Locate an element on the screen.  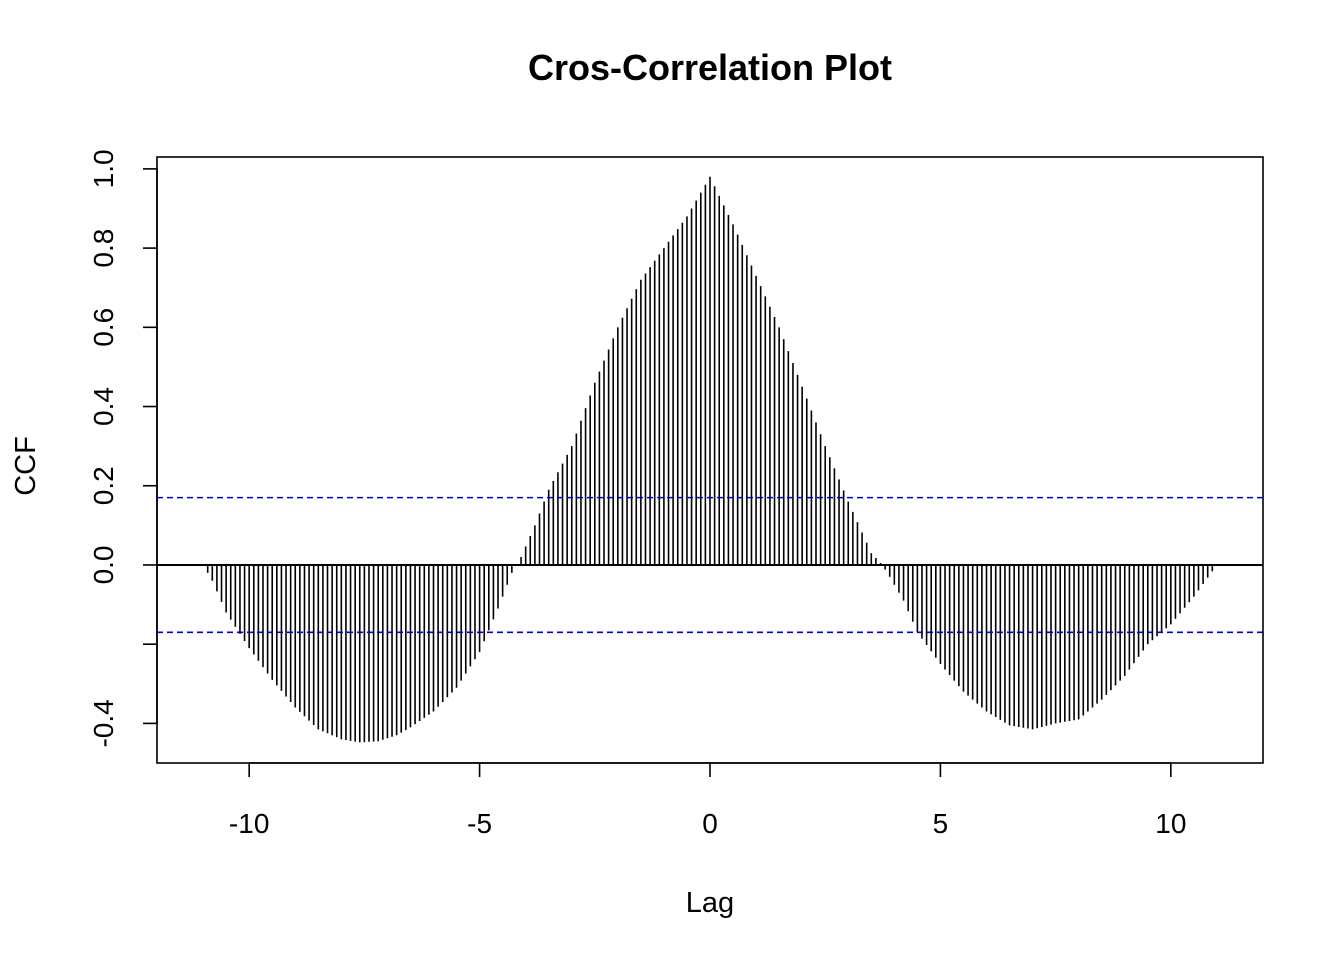
y-tick-label: -0.4 is located at coordinates (103, 723).